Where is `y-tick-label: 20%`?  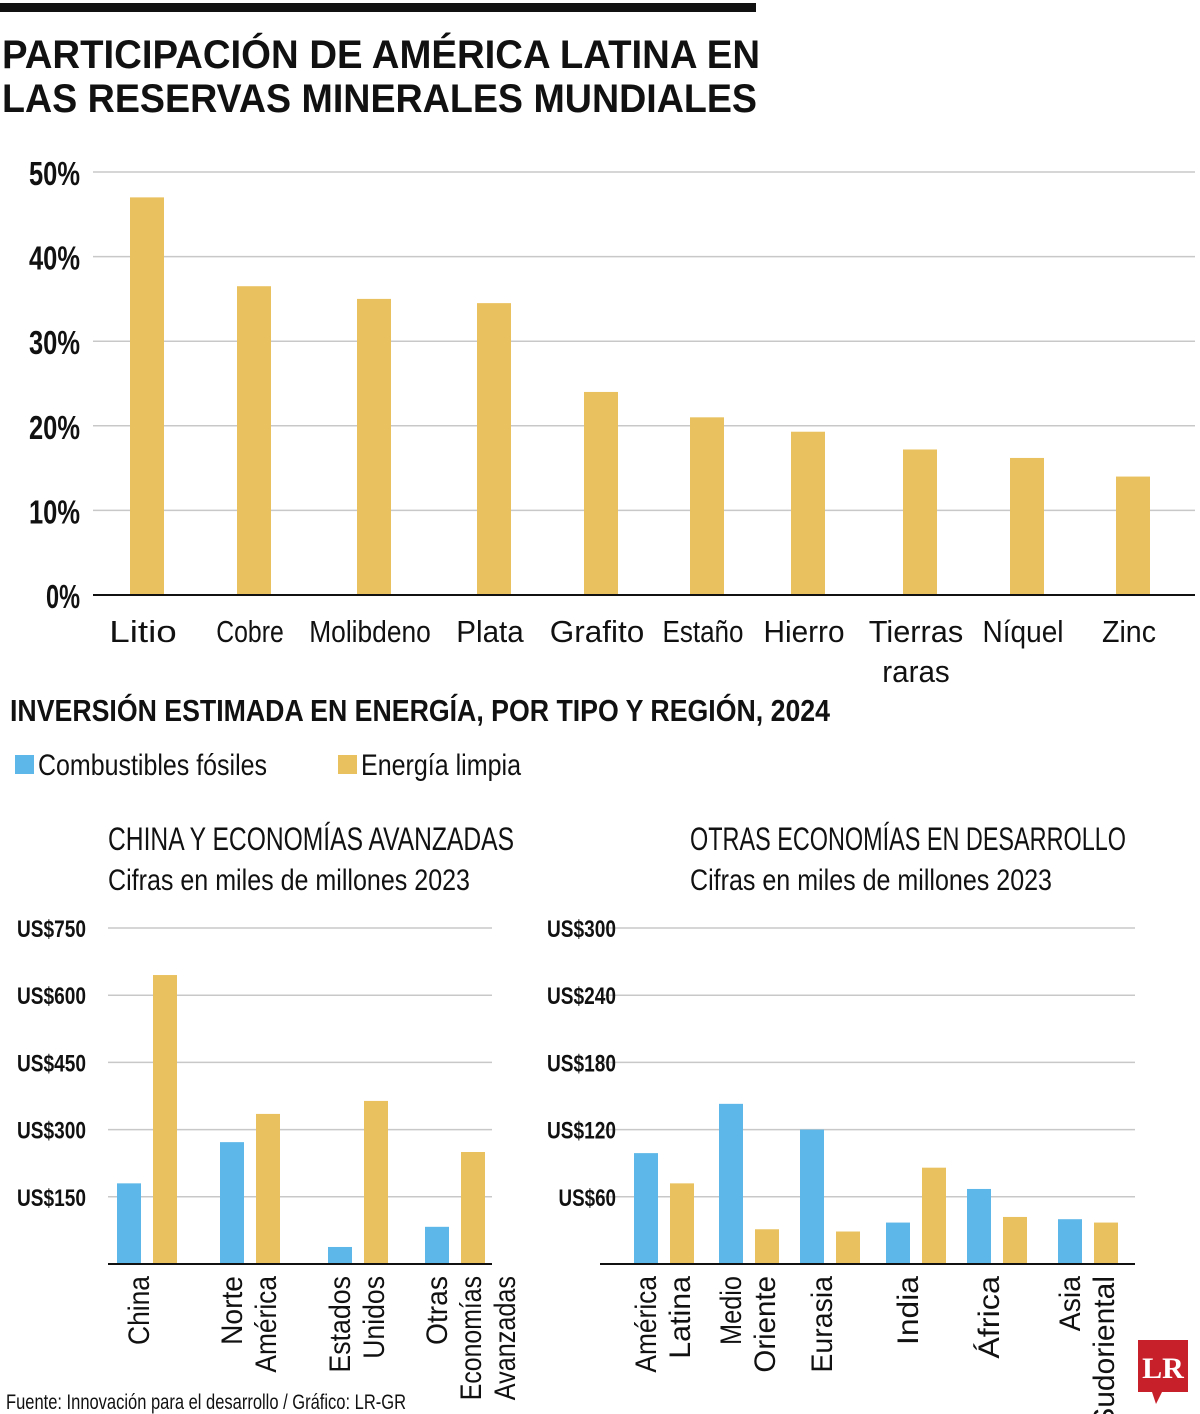
y-tick-label: 20% is located at coordinates (54, 427).